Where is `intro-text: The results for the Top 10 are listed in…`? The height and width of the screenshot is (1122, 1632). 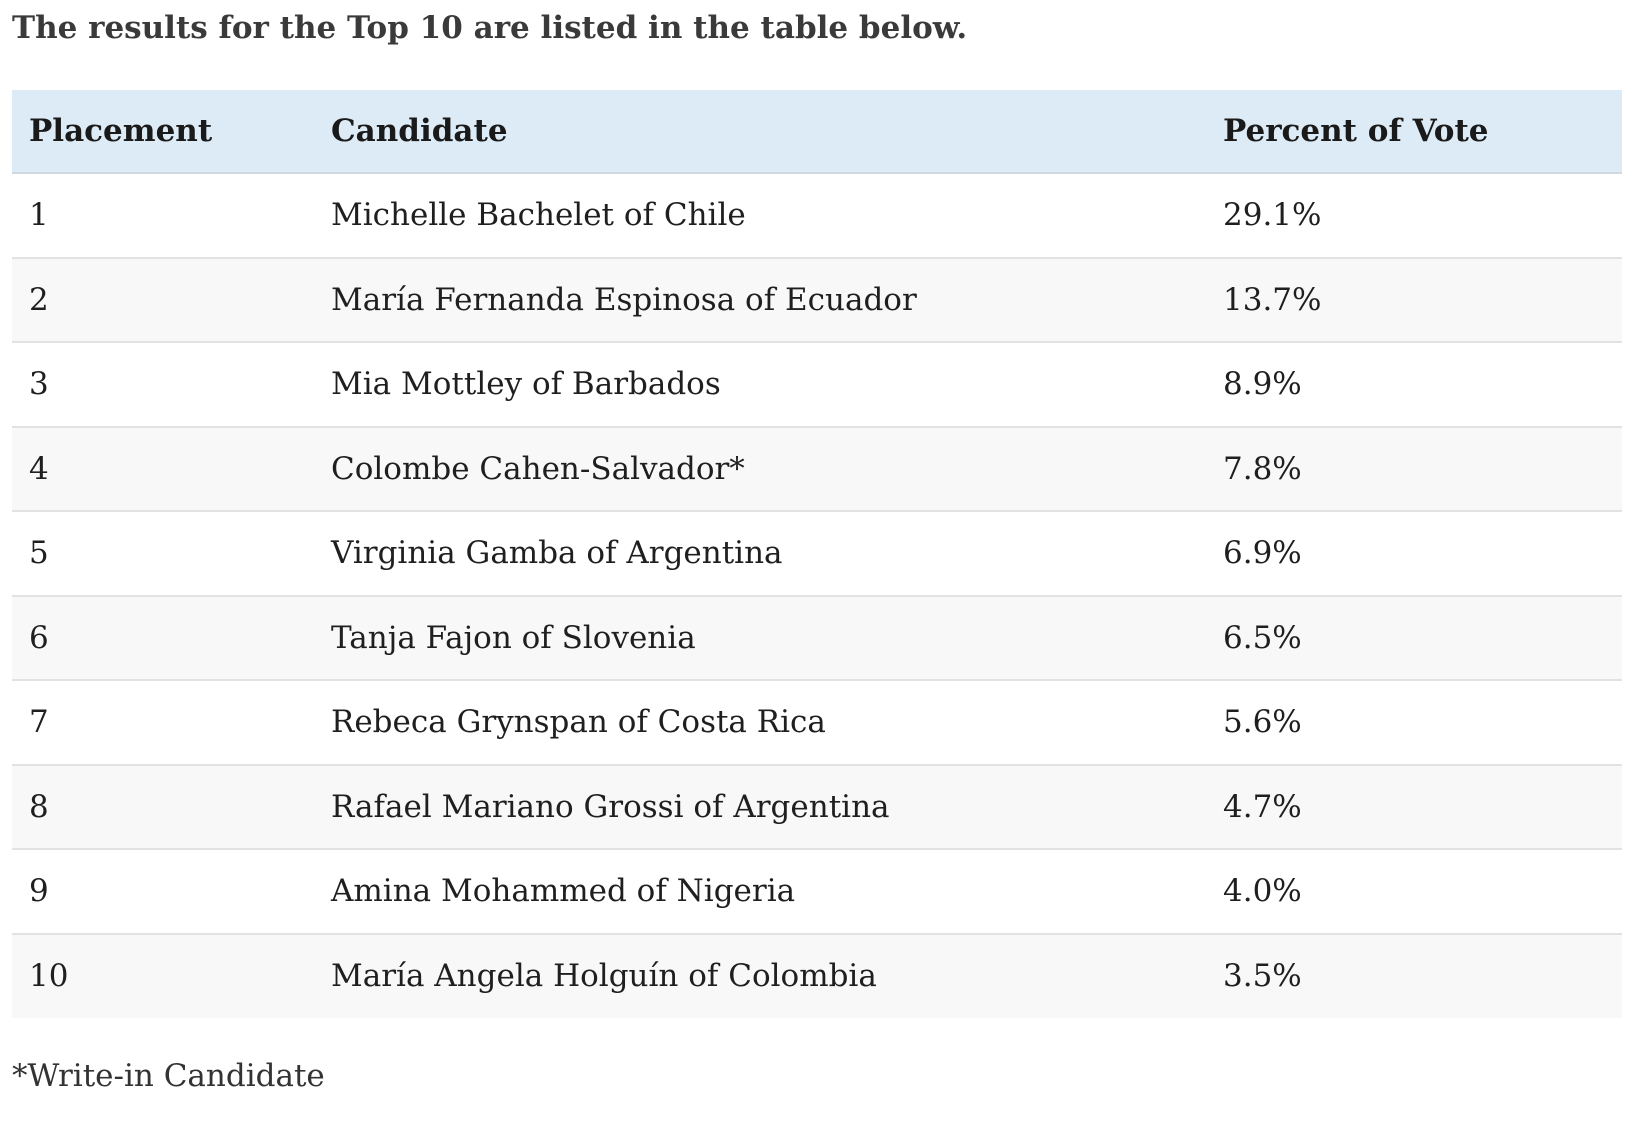
intro-text: The results for the Top 10 are listed in… is located at coordinates (490, 28).